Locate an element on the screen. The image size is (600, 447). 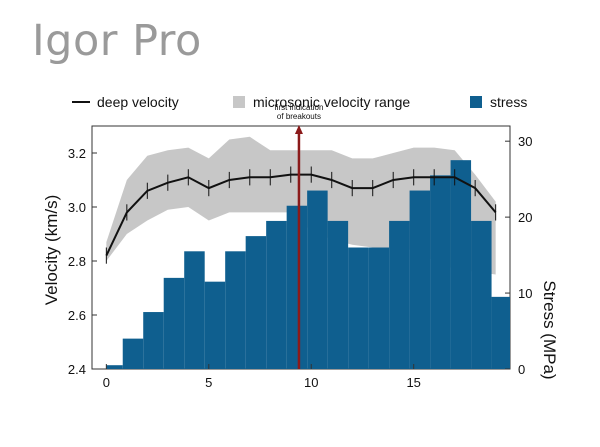
y-tick-label: 2.6 is located at coordinates (77, 315).